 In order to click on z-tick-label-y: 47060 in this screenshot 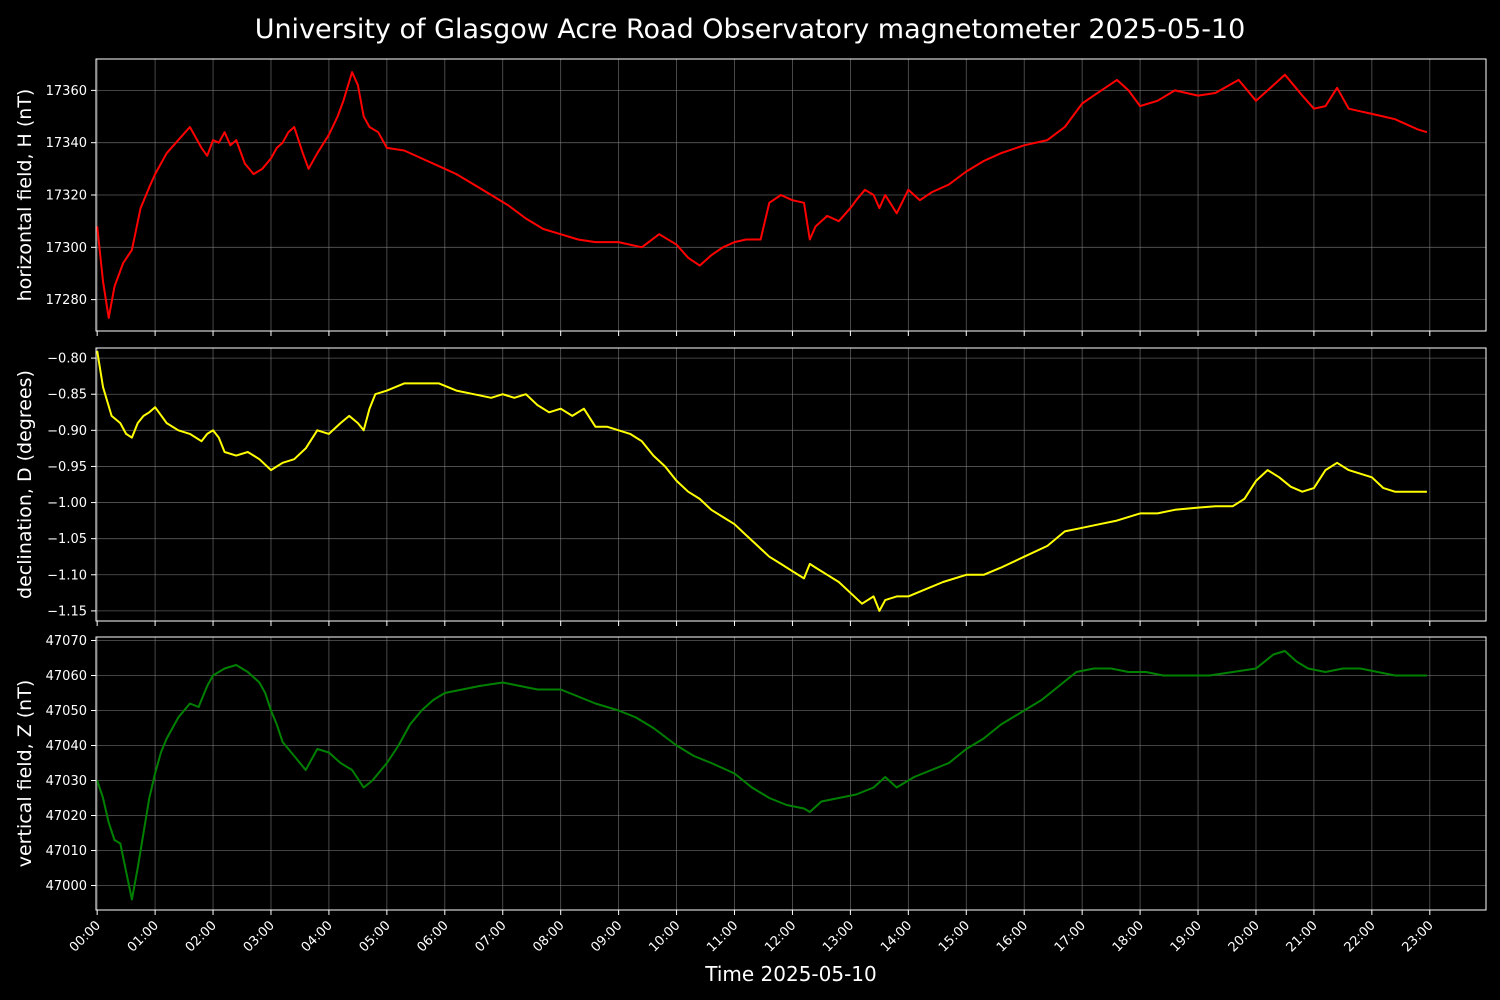, I will do `click(66, 676)`.